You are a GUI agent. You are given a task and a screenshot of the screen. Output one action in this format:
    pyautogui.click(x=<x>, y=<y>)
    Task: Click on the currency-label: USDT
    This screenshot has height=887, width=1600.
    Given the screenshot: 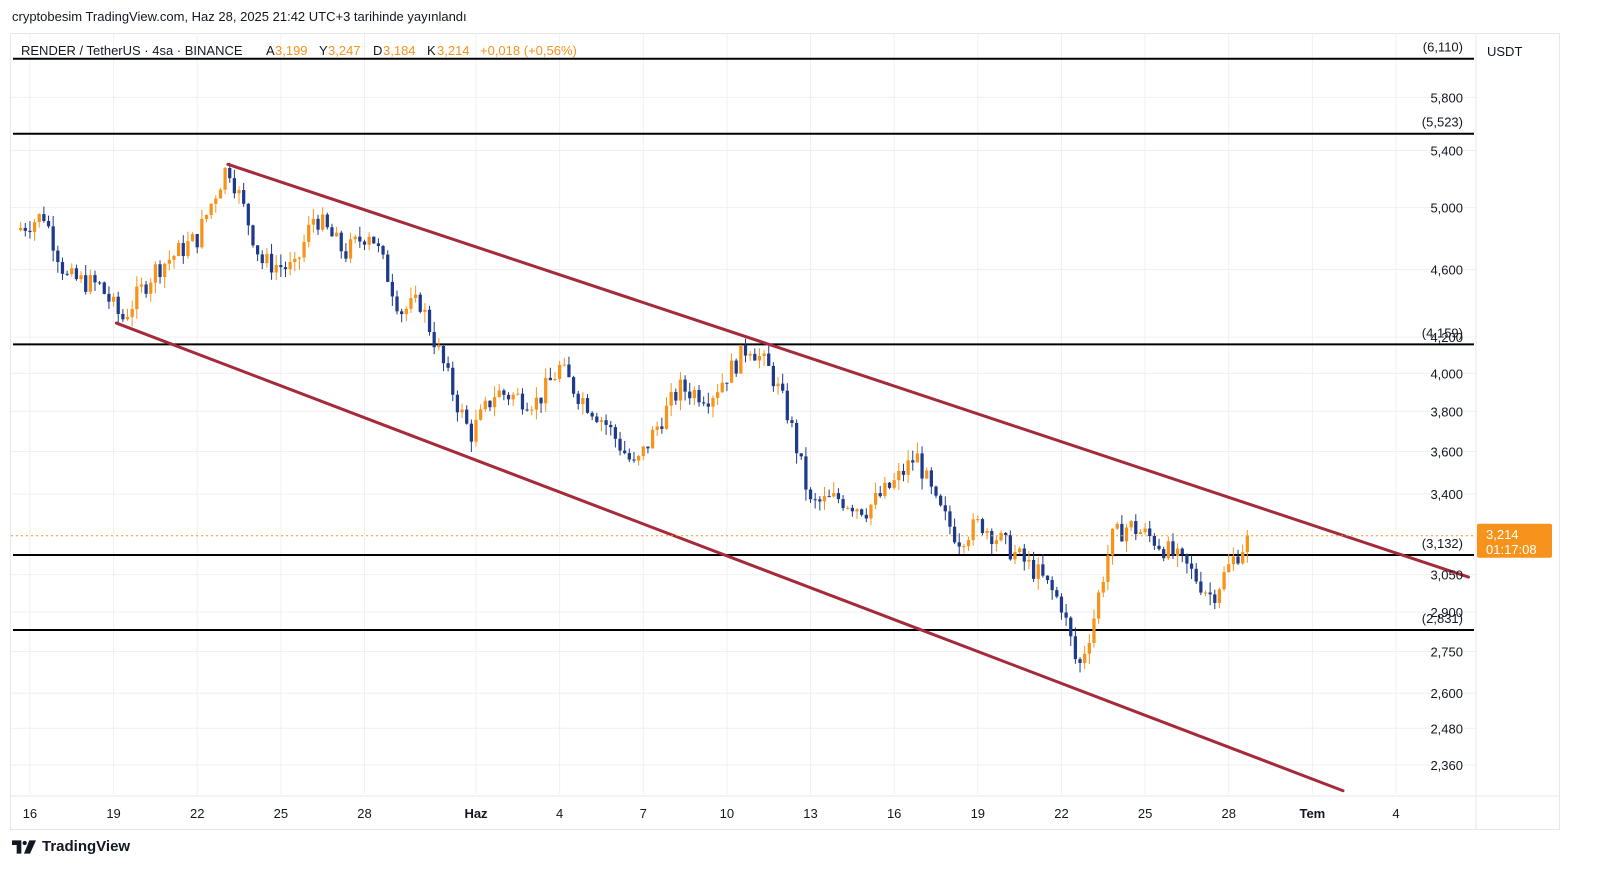 What is the action you would take?
    pyautogui.click(x=1504, y=51)
    